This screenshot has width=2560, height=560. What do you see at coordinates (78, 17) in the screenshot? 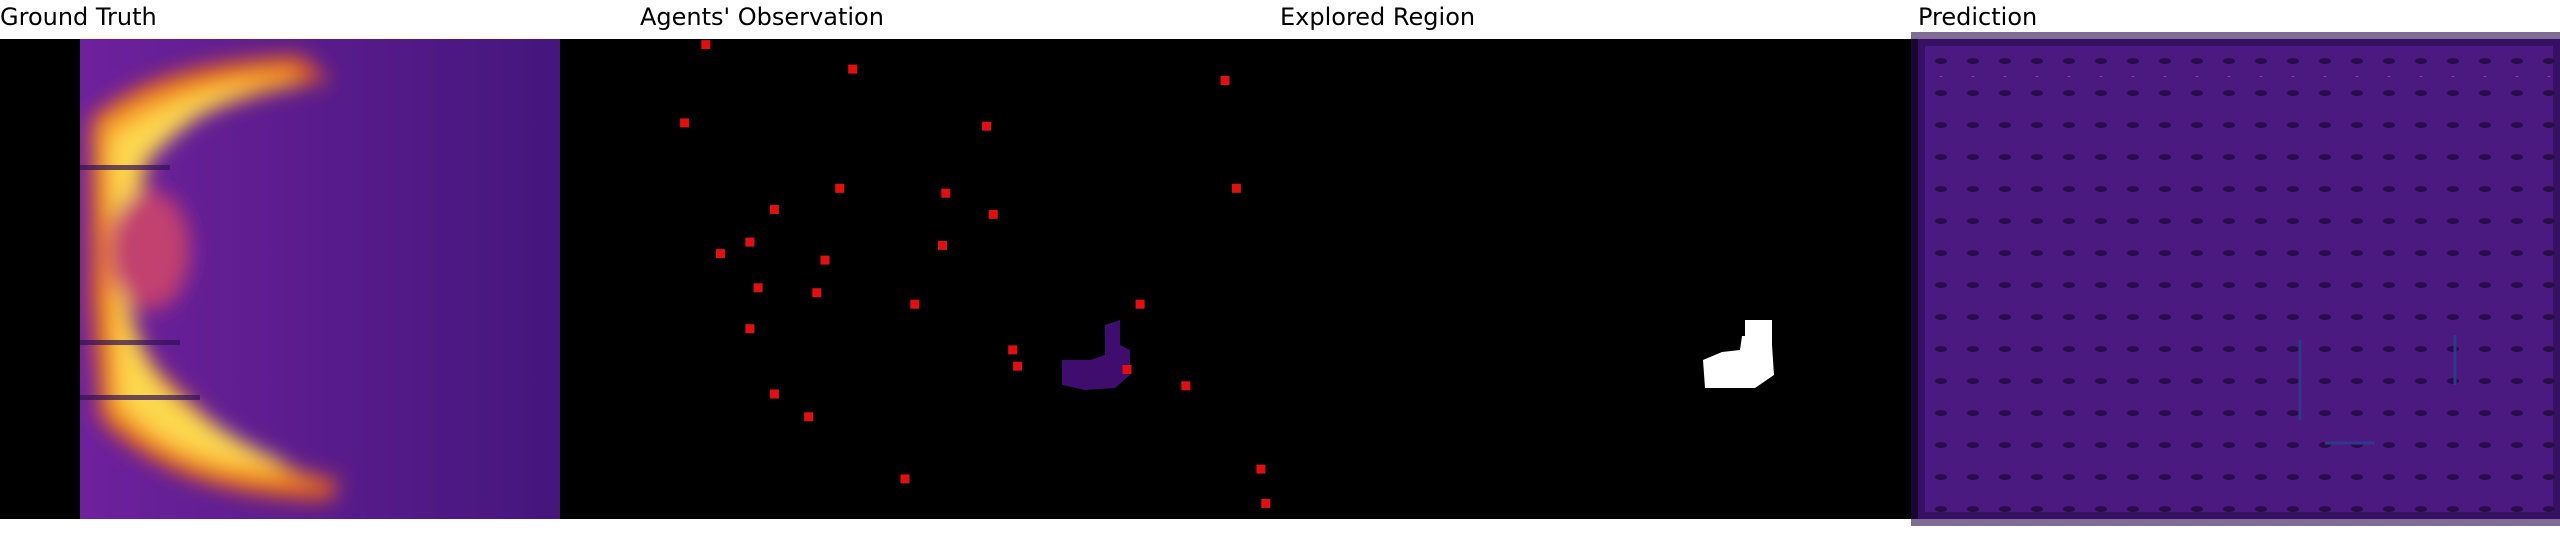
I see `panel-title: Ground Truth` at bounding box center [78, 17].